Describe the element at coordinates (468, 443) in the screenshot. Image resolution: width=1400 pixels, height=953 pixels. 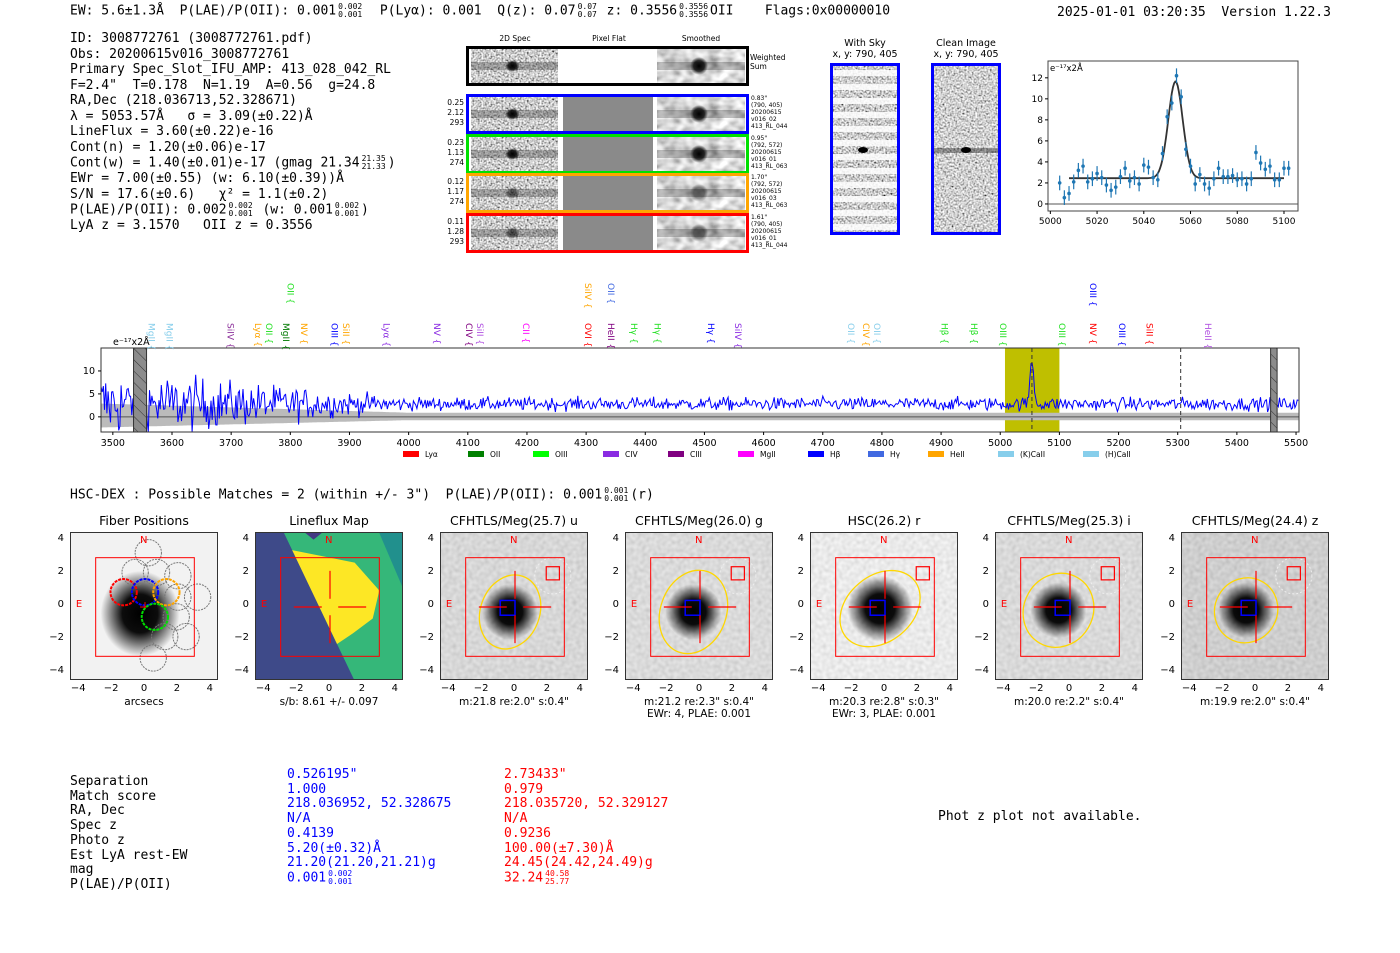
I see `x-tick-label: 4100` at that location.